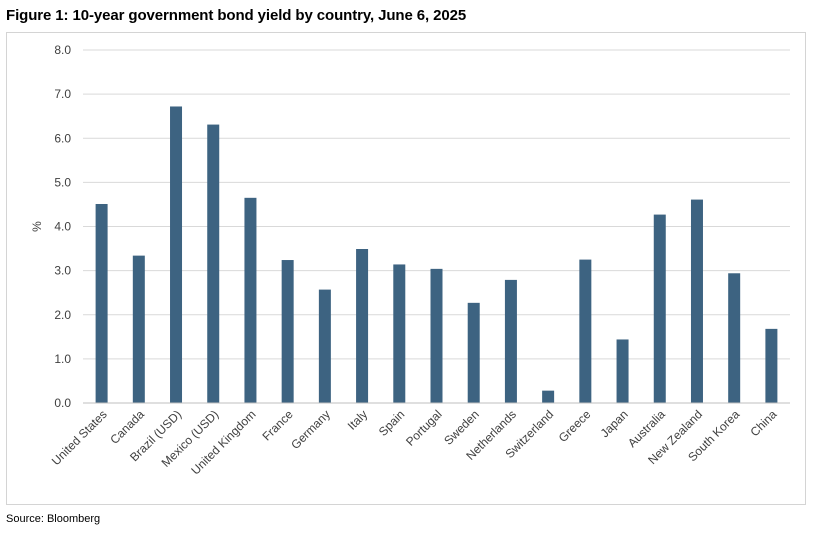 The width and height of the screenshot is (821, 536). Describe the element at coordinates (53, 519) in the screenshot. I see `source-note: Source: Bloomberg` at that location.